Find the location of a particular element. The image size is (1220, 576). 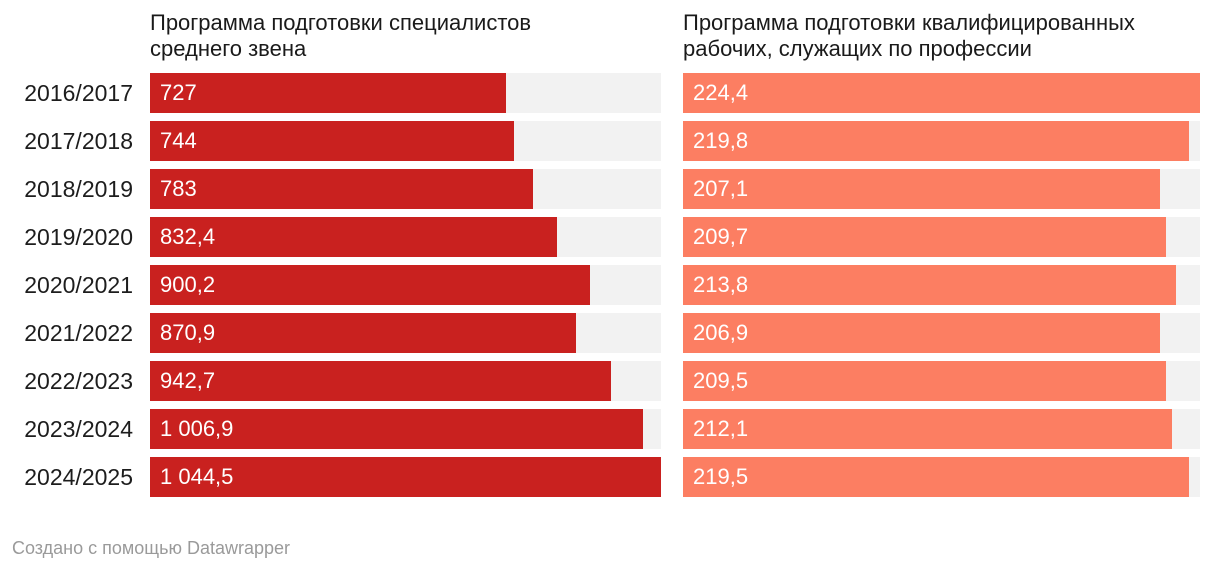

bar-track-left: 744 is located at coordinates (405, 141).